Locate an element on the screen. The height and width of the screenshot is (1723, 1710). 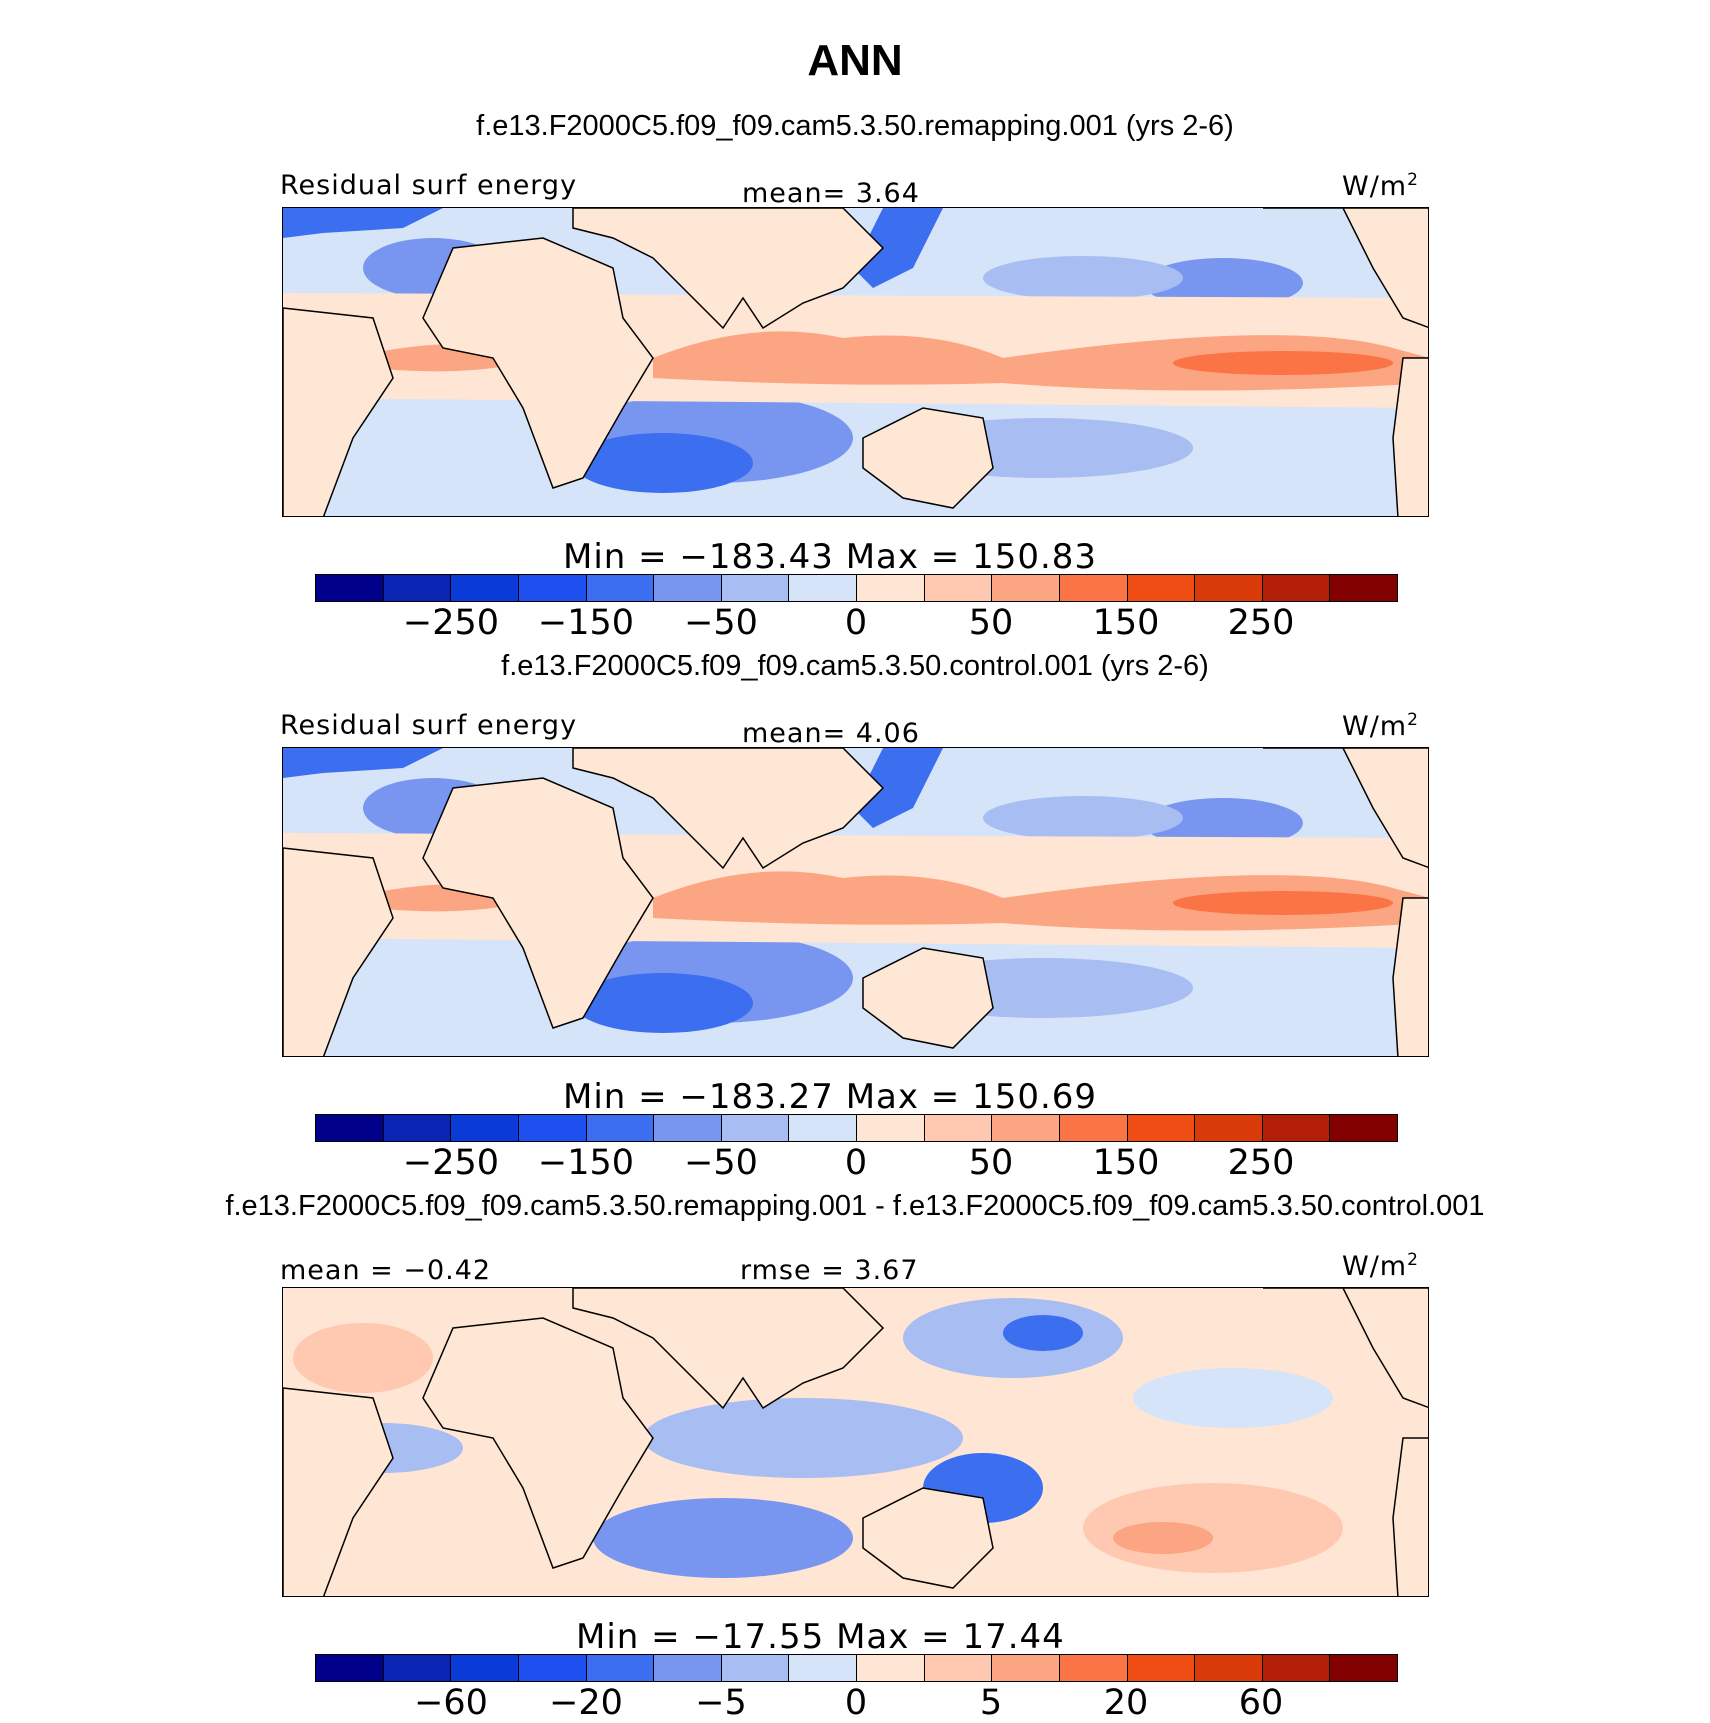
panel-3-land-west-coast is located at coordinates (338, 1491).